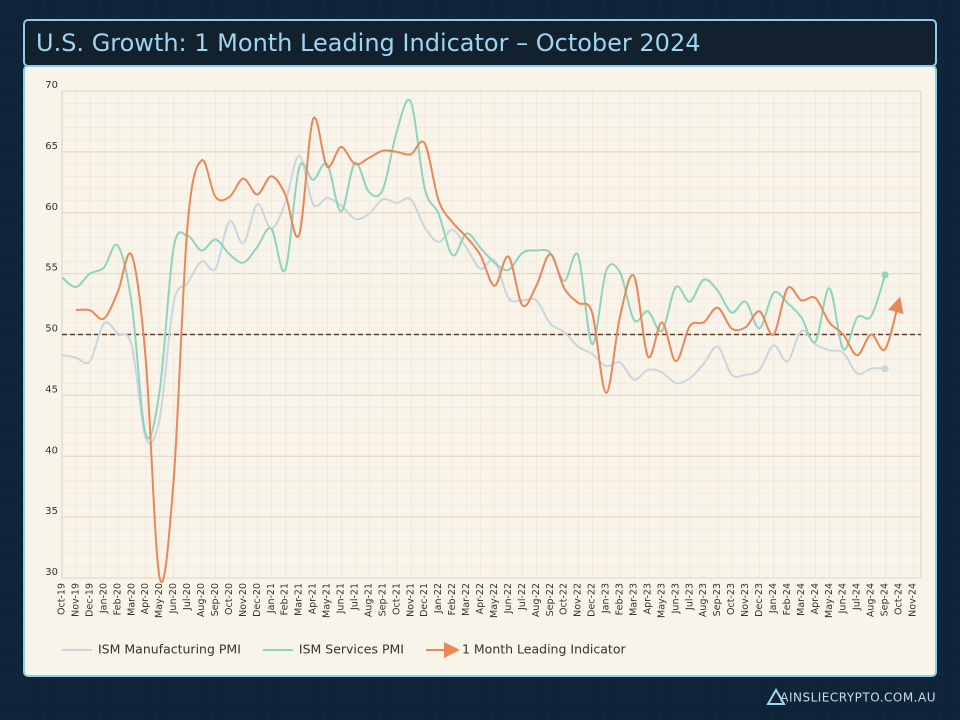 Image resolution: width=960 pixels, height=720 pixels. Describe the element at coordinates (285, 599) in the screenshot. I see `x-tick-label: Feb-21` at that location.